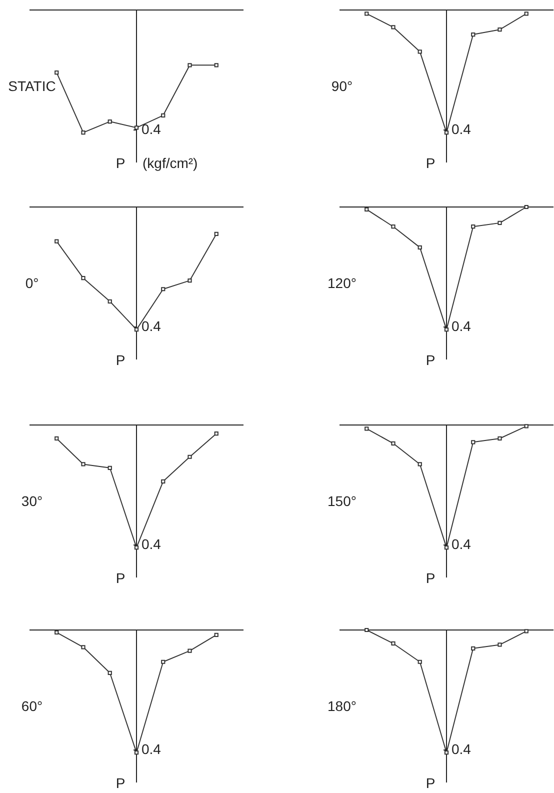 Image resolution: width=554 pixels, height=793 pixels. Describe the element at coordinates (342, 282) in the screenshot. I see `text: 120°` at that location.